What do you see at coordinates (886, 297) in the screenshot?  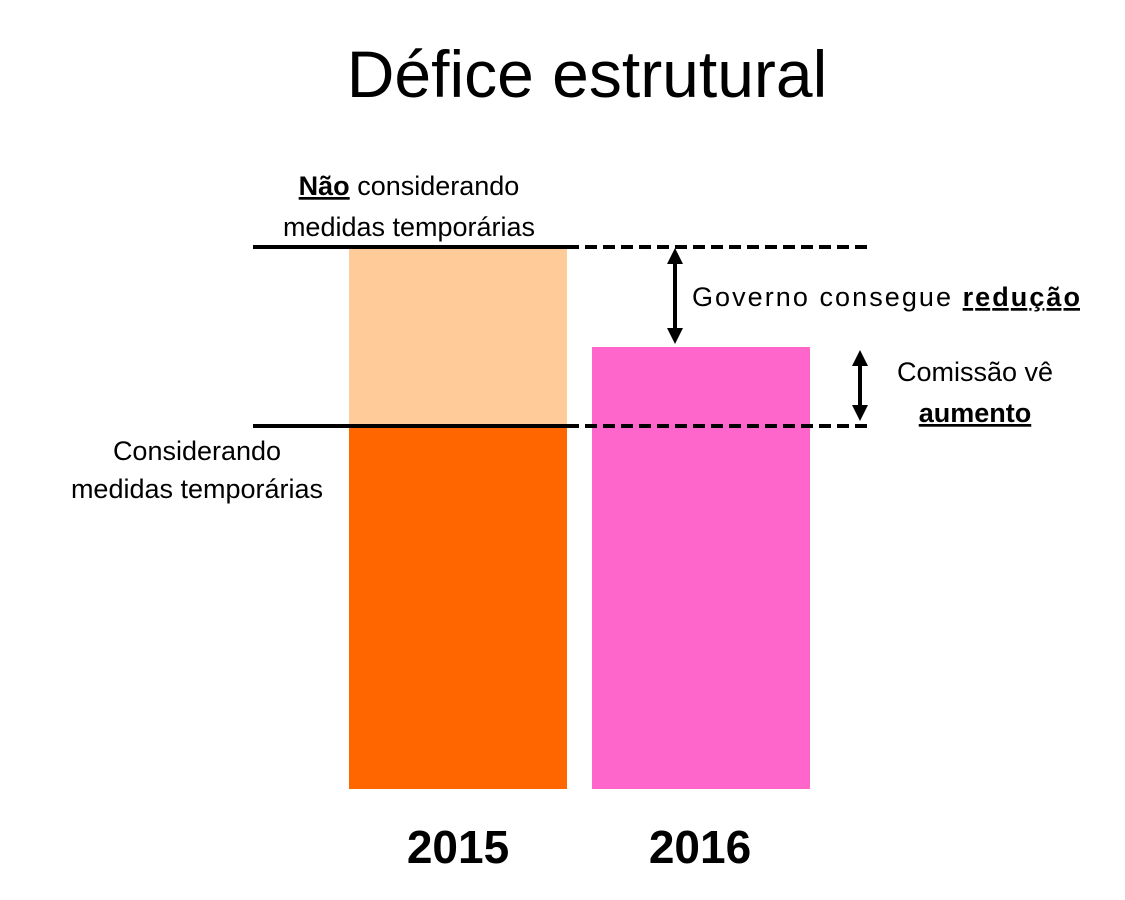 I see `reduction-label: Governo consegue redução` at bounding box center [886, 297].